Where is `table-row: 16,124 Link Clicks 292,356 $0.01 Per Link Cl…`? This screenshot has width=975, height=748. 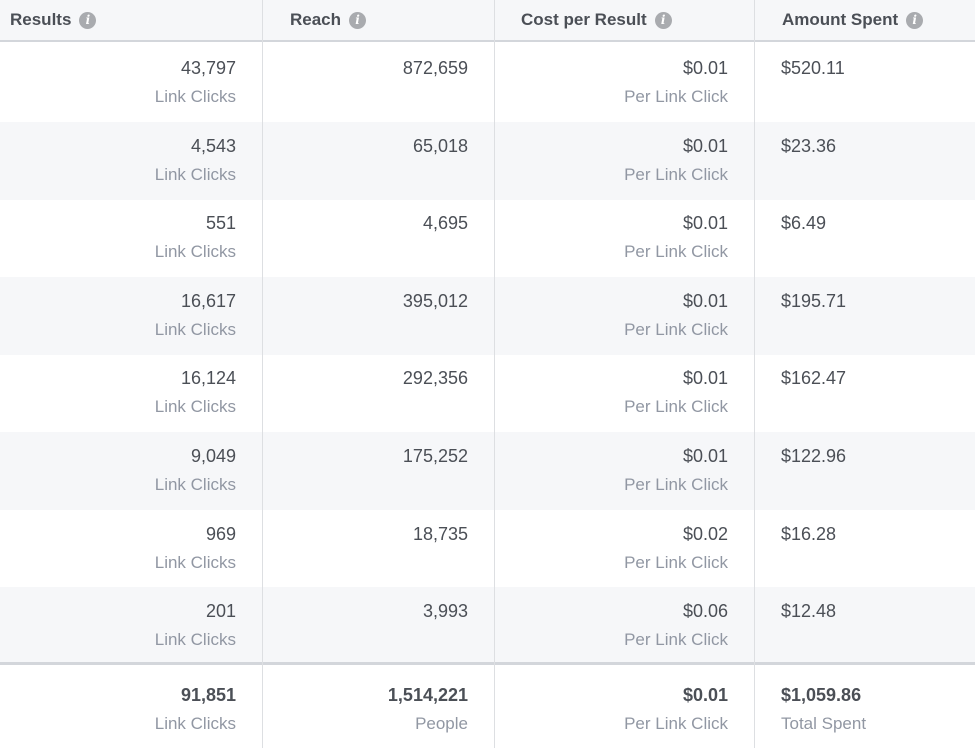 table-row: 16,124 Link Clicks 292,356 $0.01 Per Link Cl… is located at coordinates (487, 393).